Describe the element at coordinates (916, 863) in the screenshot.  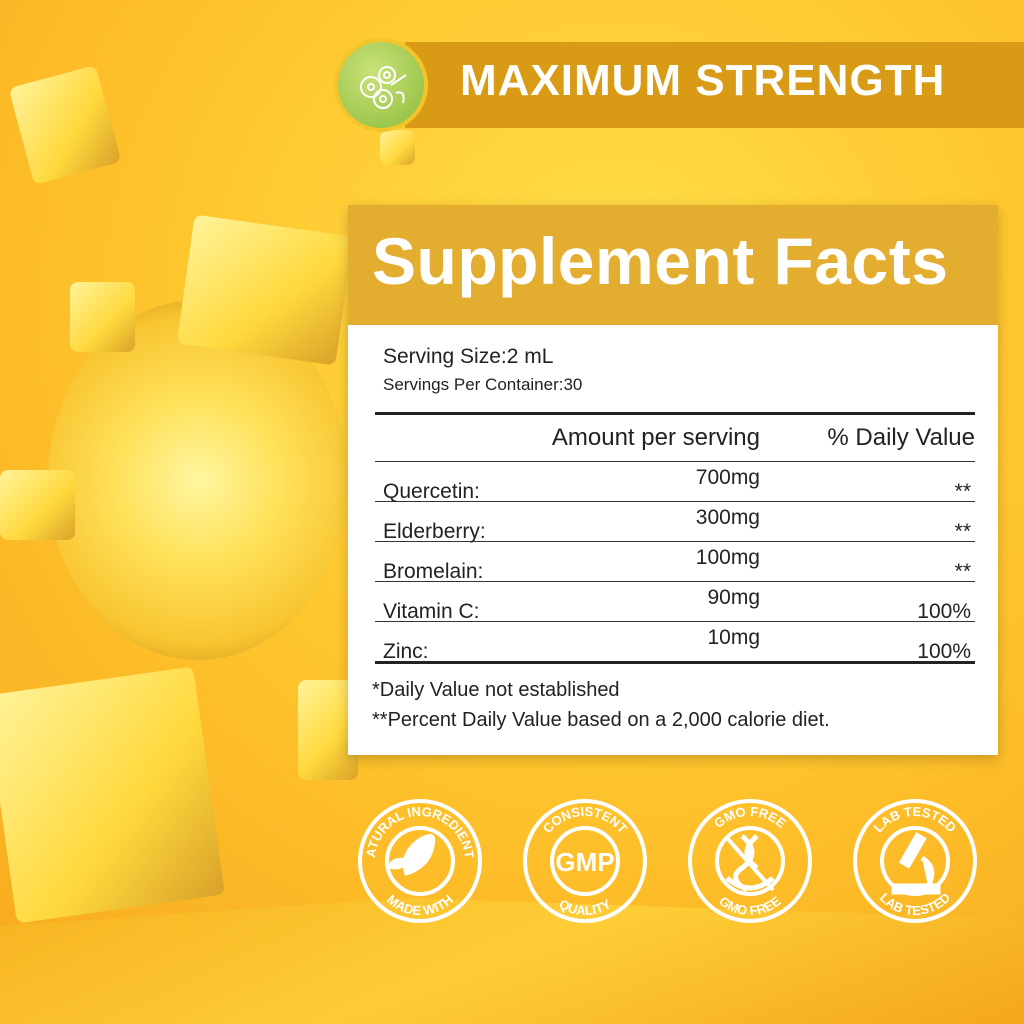
I see `microscope-icon` at that location.